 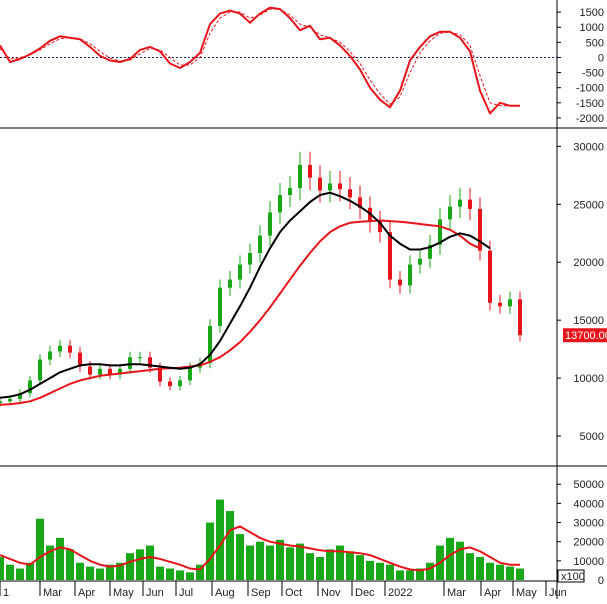 What do you see at coordinates (588, 379) in the screenshot?
I see `price-y-tick-label: 10000` at bounding box center [588, 379].